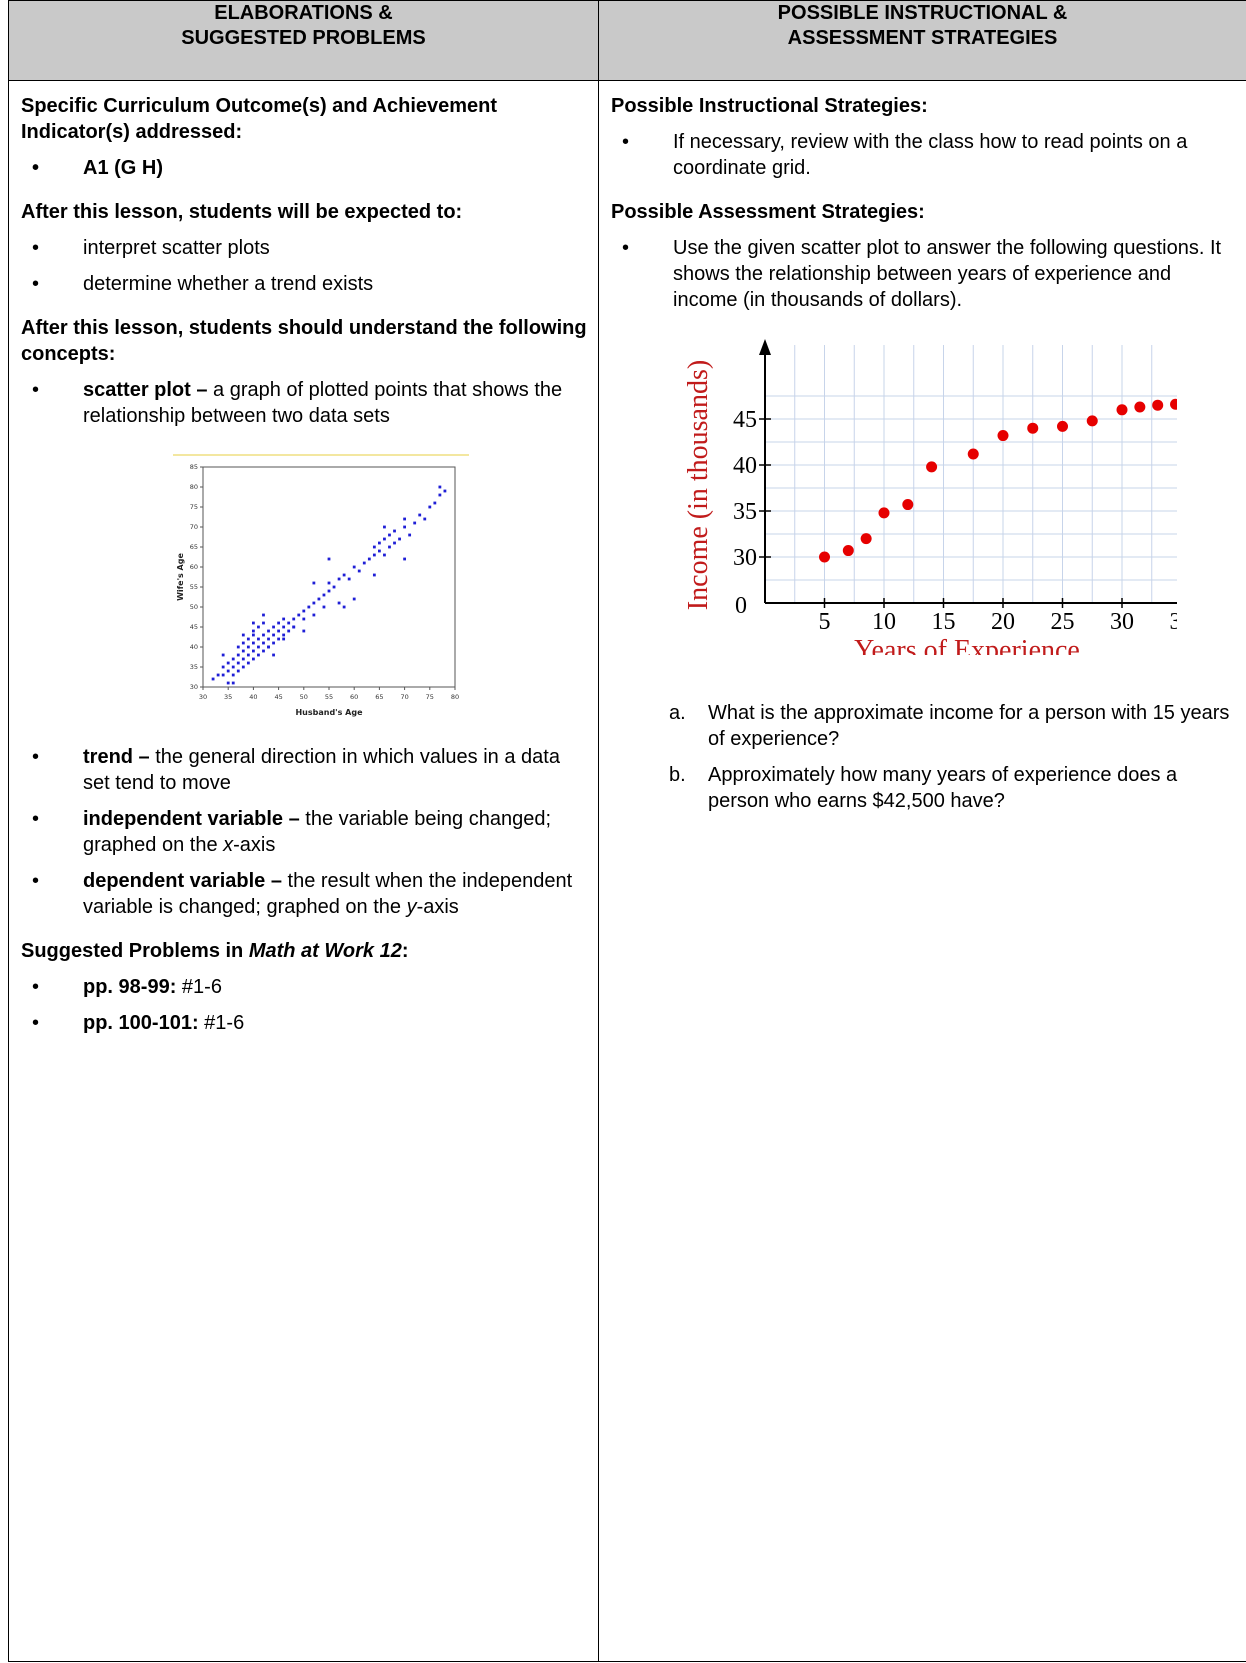 The height and width of the screenshot is (1663, 1246). What do you see at coordinates (825, 622) in the screenshot?
I see `x-tick-label: 5` at bounding box center [825, 622].